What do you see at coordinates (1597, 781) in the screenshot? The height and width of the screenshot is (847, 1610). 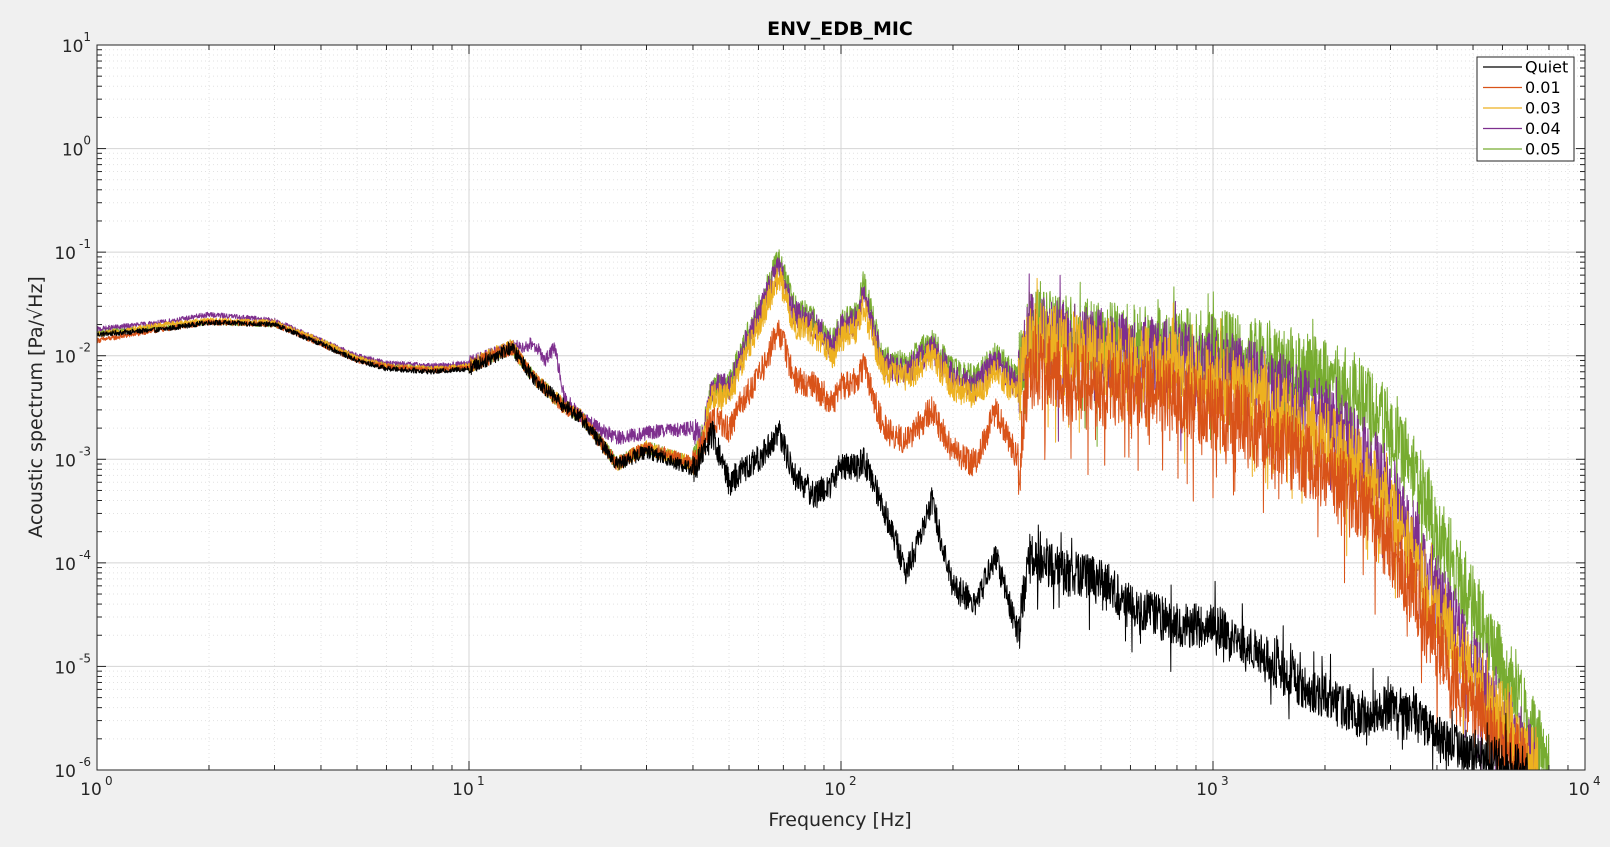 I see `x-tick-exponent: 4` at bounding box center [1597, 781].